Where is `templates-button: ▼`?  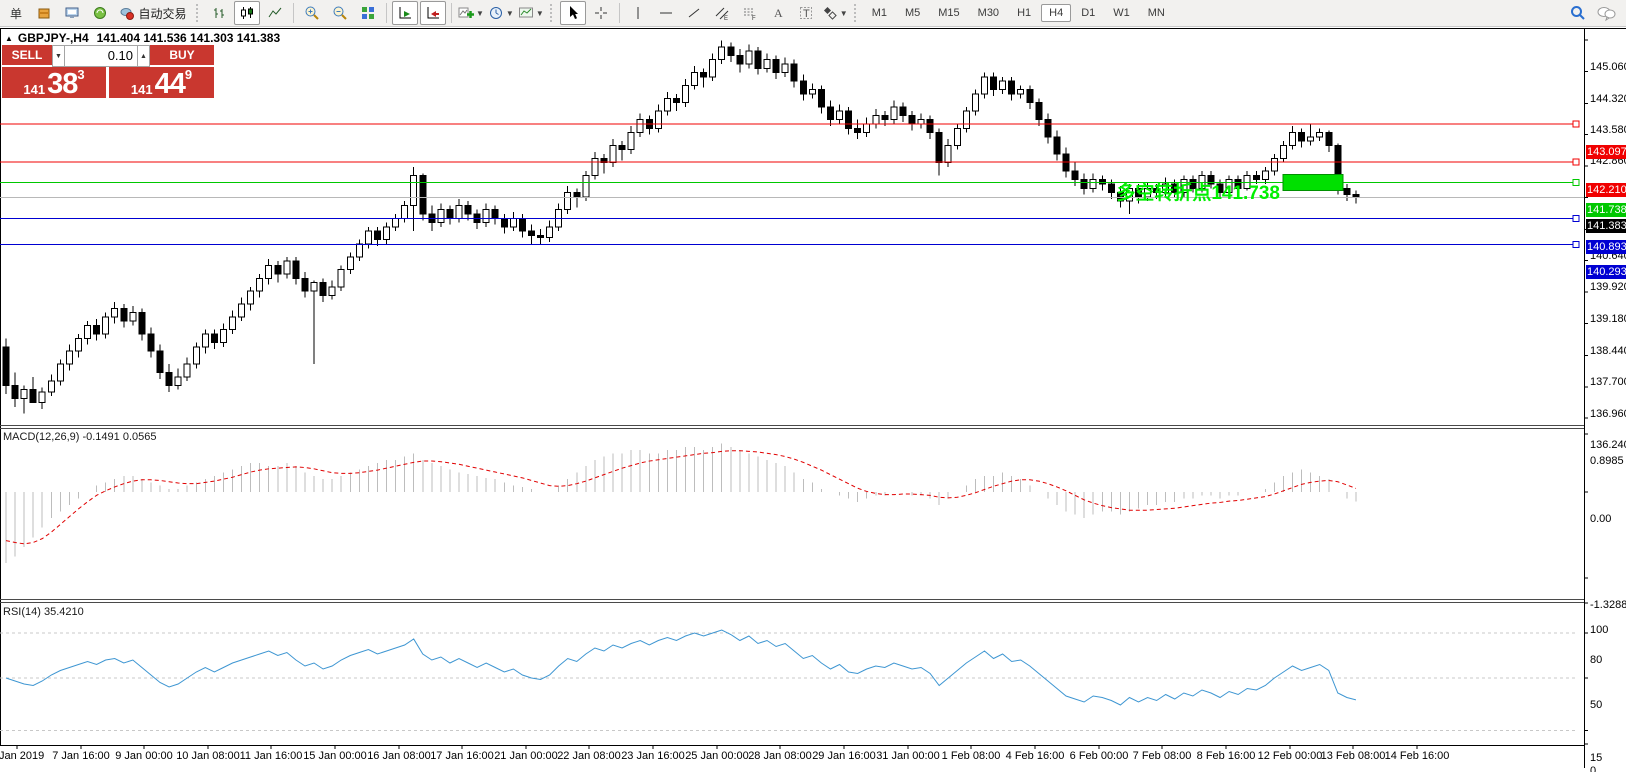
templates-button: ▼ is located at coordinates (531, 13).